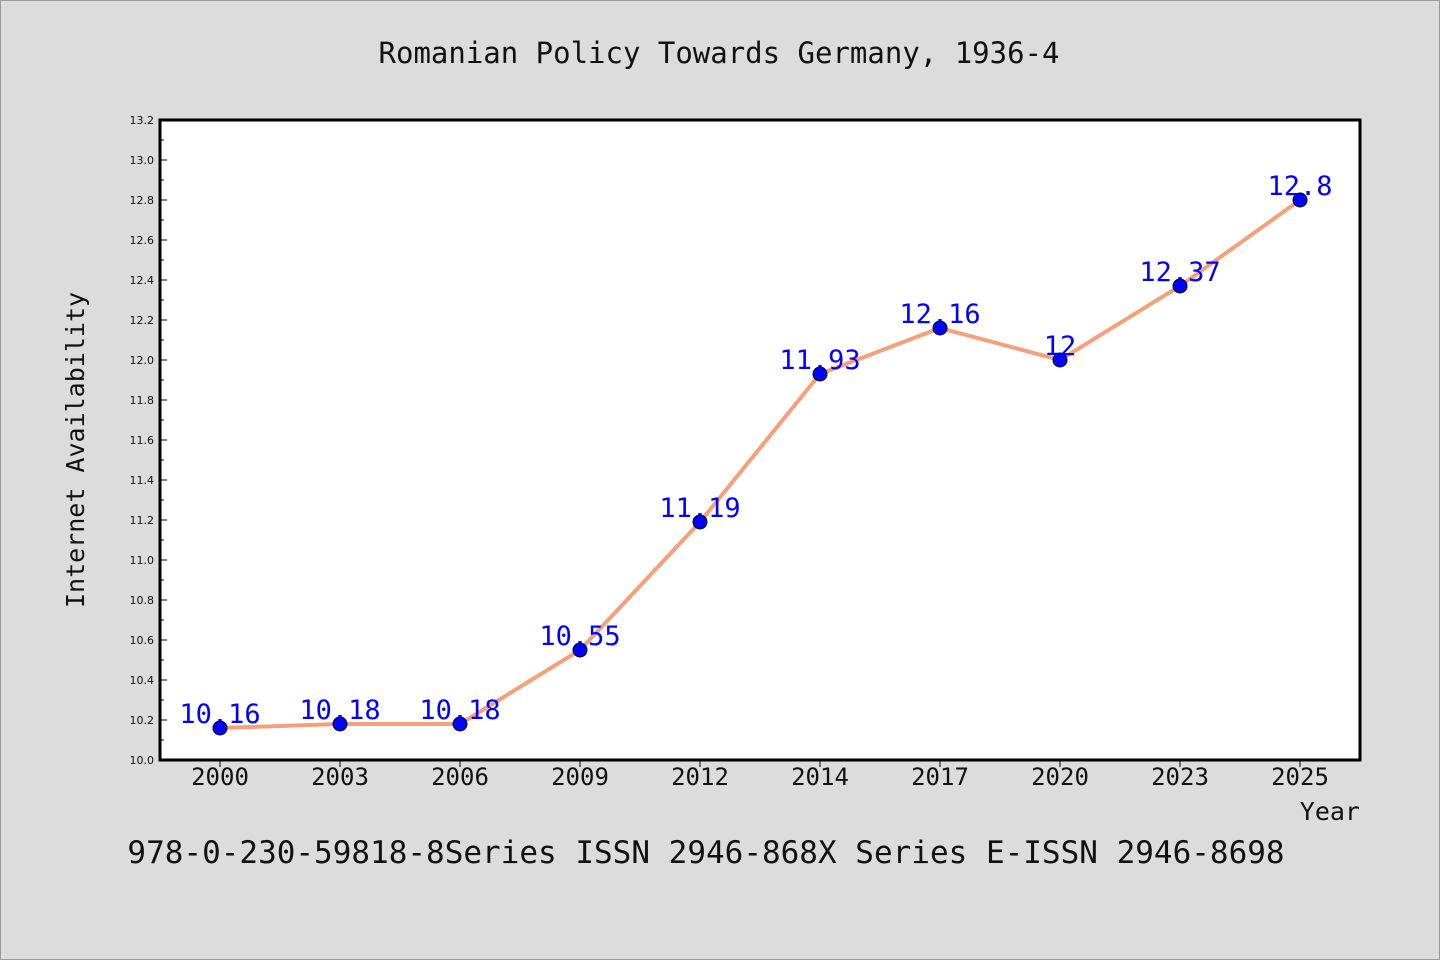  What do you see at coordinates (1179, 272) in the screenshot?
I see `data-label: 12.37` at bounding box center [1179, 272].